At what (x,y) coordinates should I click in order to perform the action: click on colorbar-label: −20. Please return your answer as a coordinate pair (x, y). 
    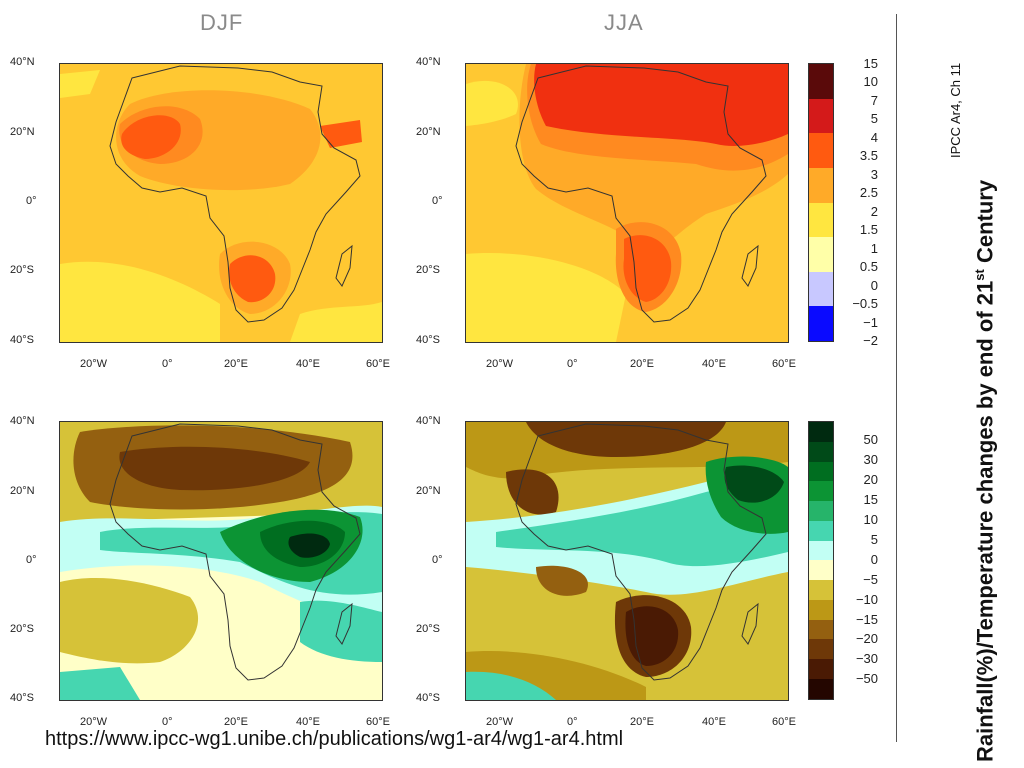
    Looking at the image, I should click on (866, 638).